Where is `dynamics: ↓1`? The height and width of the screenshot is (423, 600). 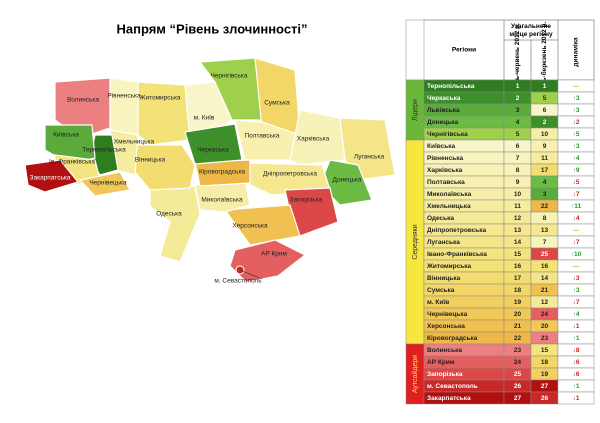 dynamics: ↓1 is located at coordinates (576, 326).